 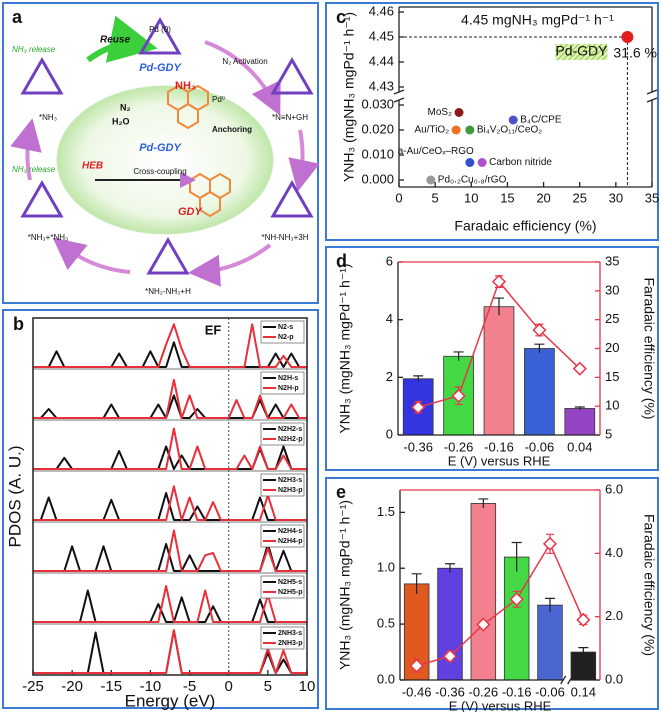 What do you see at coordinates (386, 511) in the screenshot?
I see `y-tick-label: 1.5` at bounding box center [386, 511].